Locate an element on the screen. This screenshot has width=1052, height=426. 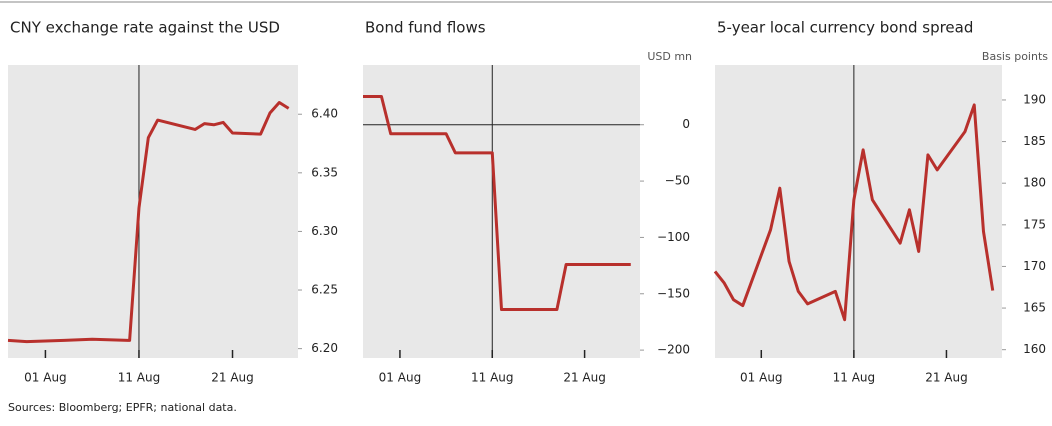
panel-title: 5-year local currency bond spread is located at coordinates (845, 28).